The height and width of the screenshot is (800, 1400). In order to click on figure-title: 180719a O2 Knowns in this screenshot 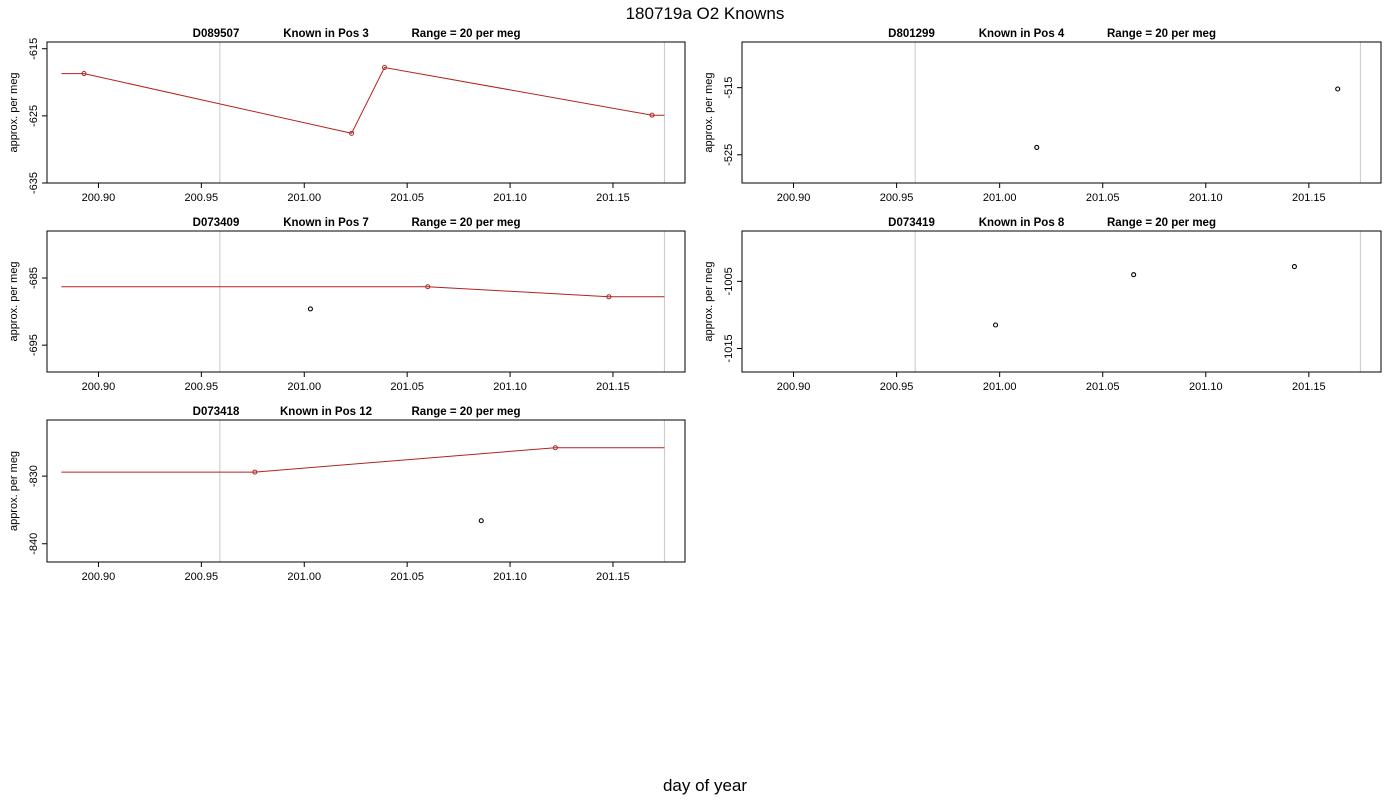, I will do `click(705, 13)`.